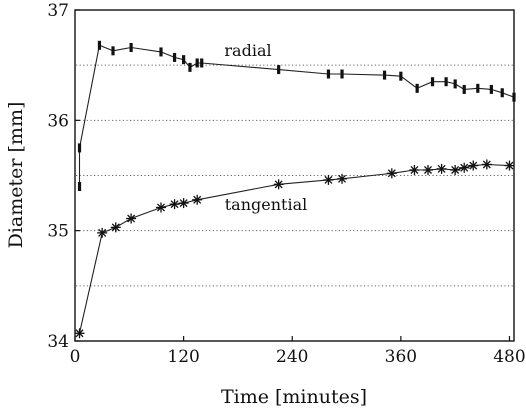 This screenshot has width=526, height=413. What do you see at coordinates (58, 232) in the screenshot?
I see `y-tick-label: 35` at bounding box center [58, 232].